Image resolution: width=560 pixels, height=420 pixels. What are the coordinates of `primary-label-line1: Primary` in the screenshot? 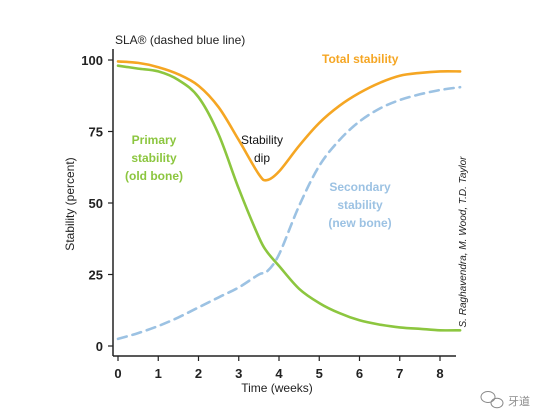 It's located at (154, 140).